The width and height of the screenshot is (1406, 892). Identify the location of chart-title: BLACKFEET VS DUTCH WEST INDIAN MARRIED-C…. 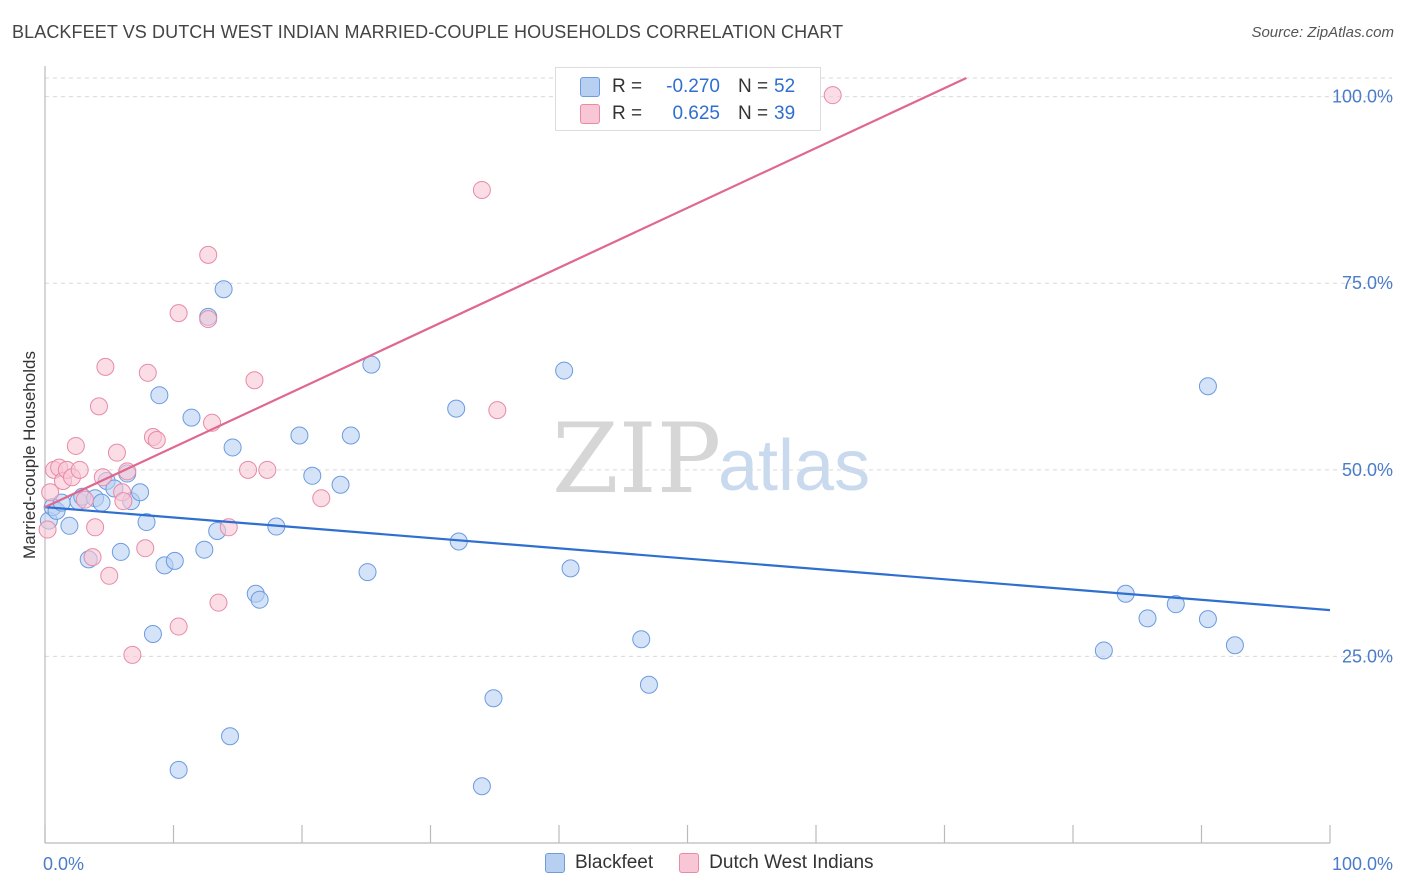
(428, 32).